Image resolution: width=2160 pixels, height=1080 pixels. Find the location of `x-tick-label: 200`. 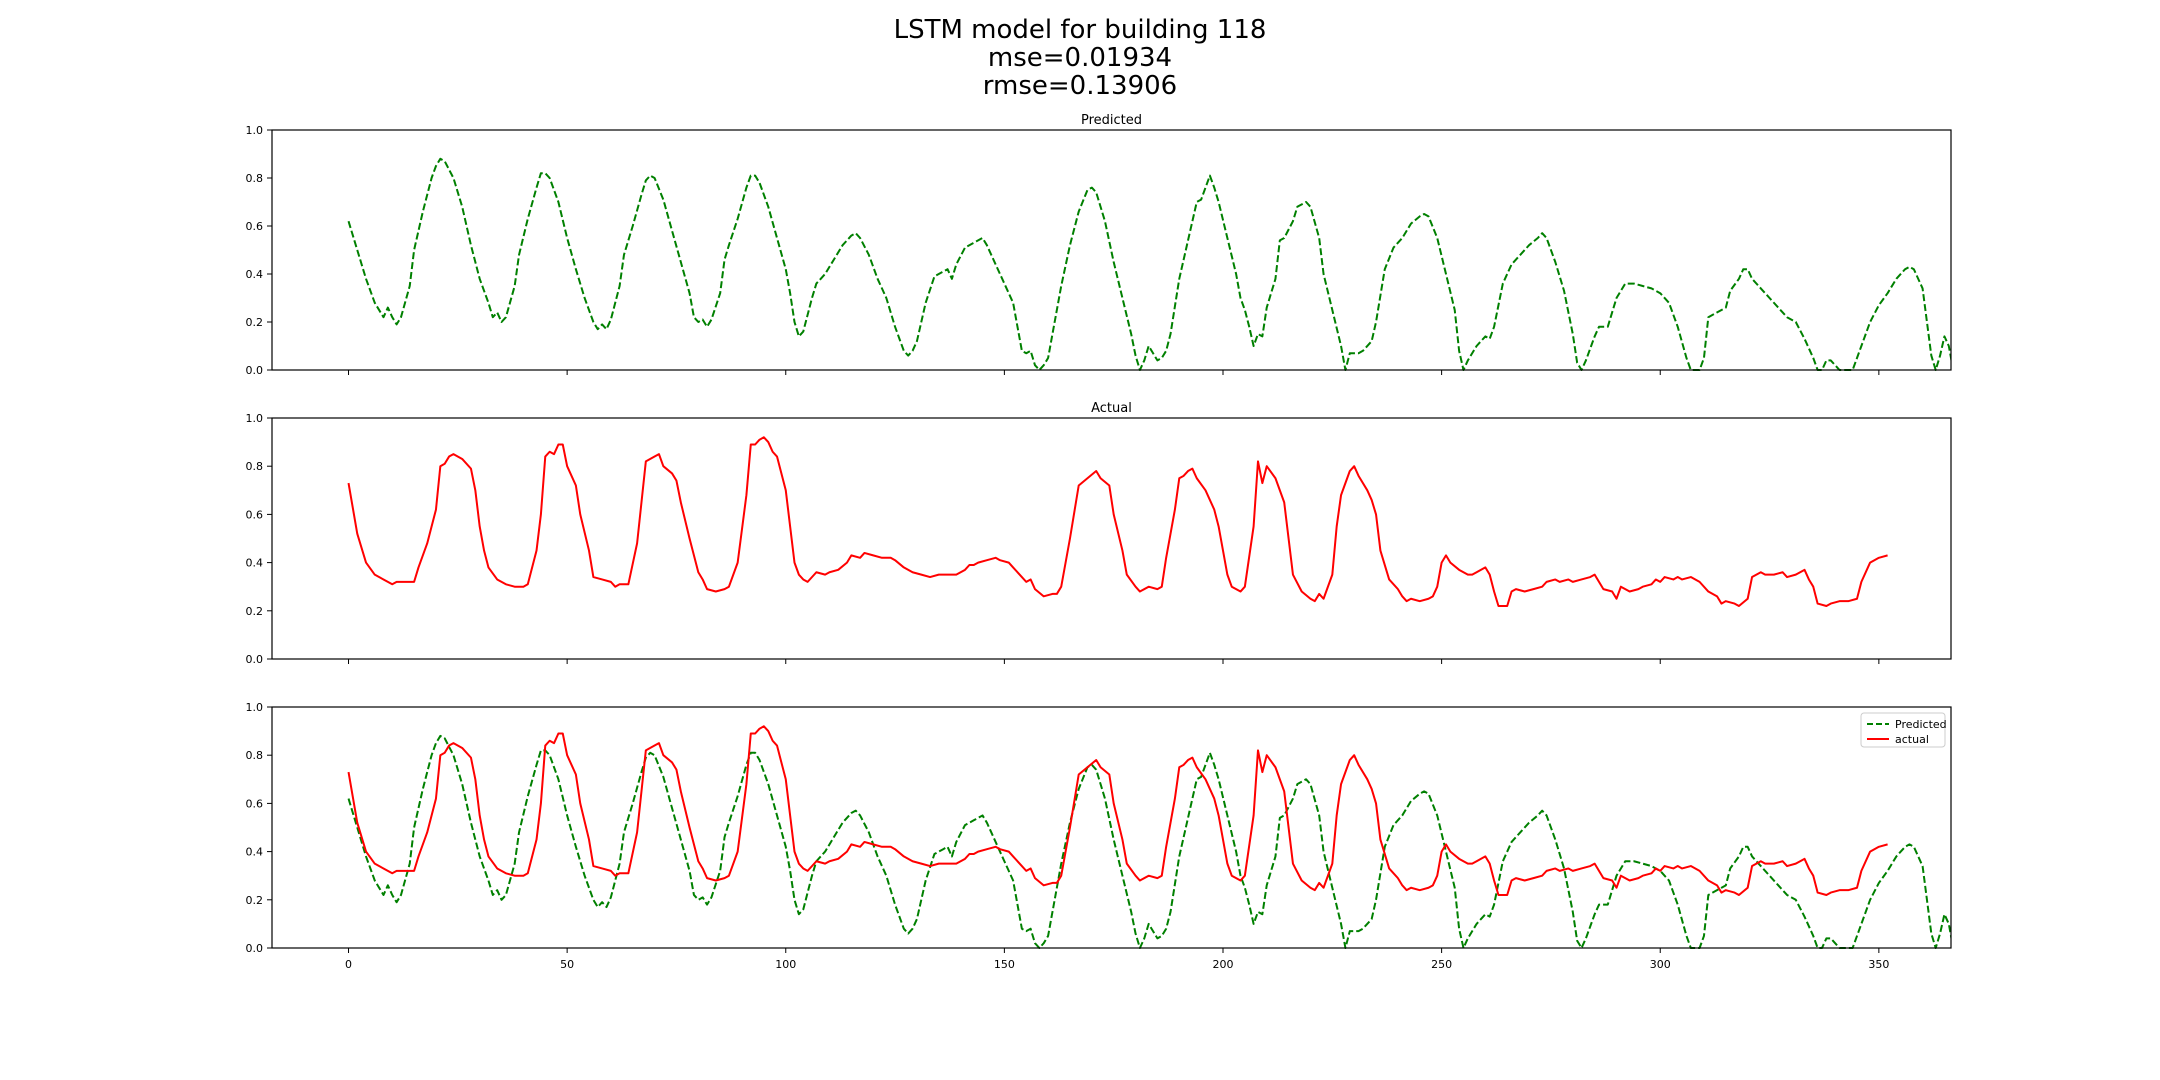

x-tick-label: 200 is located at coordinates (1222, 964).